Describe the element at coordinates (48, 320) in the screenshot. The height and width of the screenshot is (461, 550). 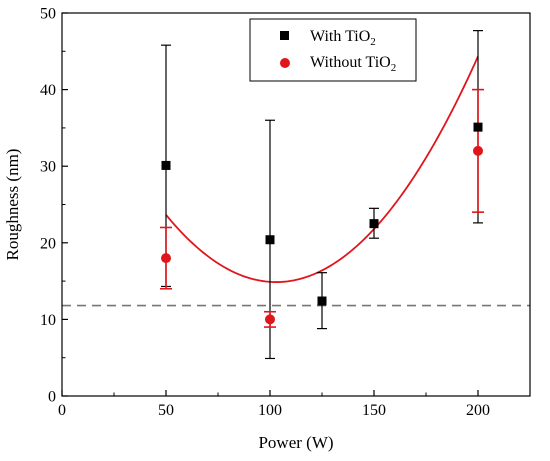
I see `y-tick-label: 10` at that location.